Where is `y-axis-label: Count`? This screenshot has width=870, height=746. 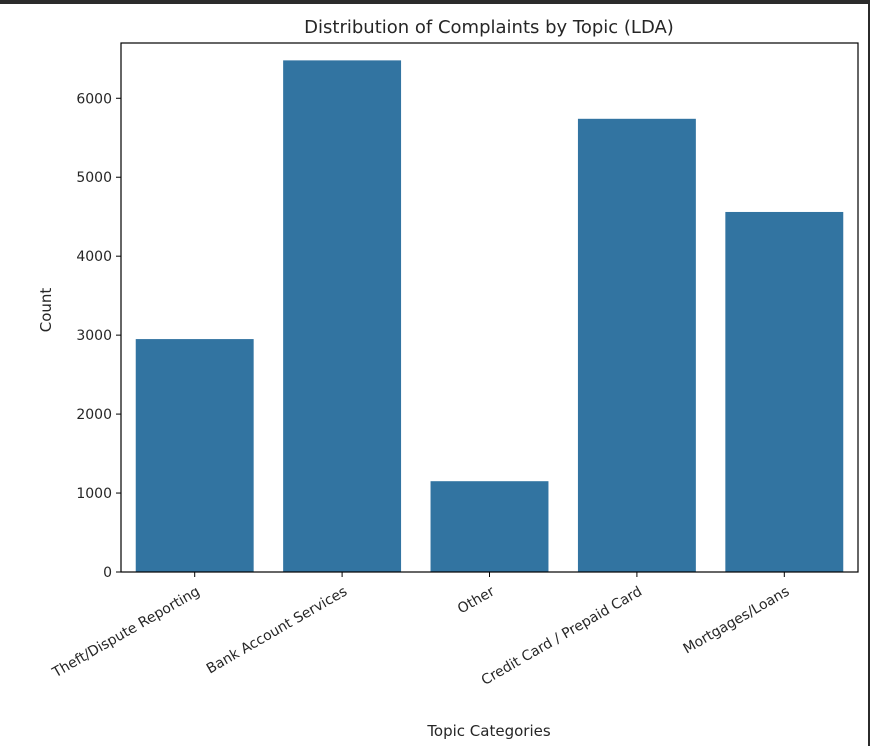
y-axis-label: Count is located at coordinates (46, 310).